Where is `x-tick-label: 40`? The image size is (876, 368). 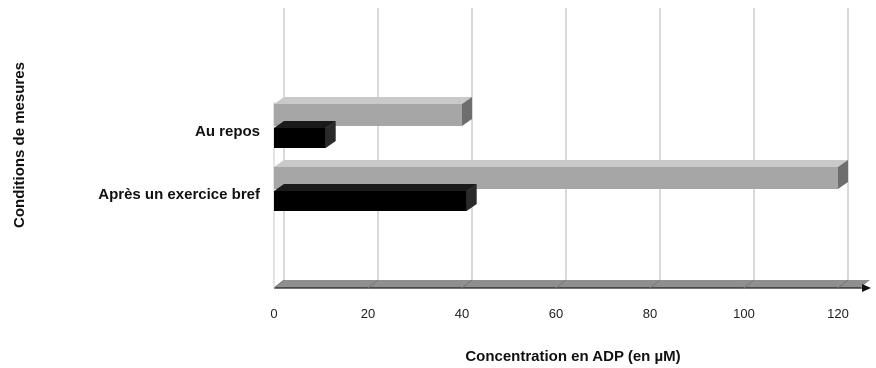 x-tick-label: 40 is located at coordinates (462, 313).